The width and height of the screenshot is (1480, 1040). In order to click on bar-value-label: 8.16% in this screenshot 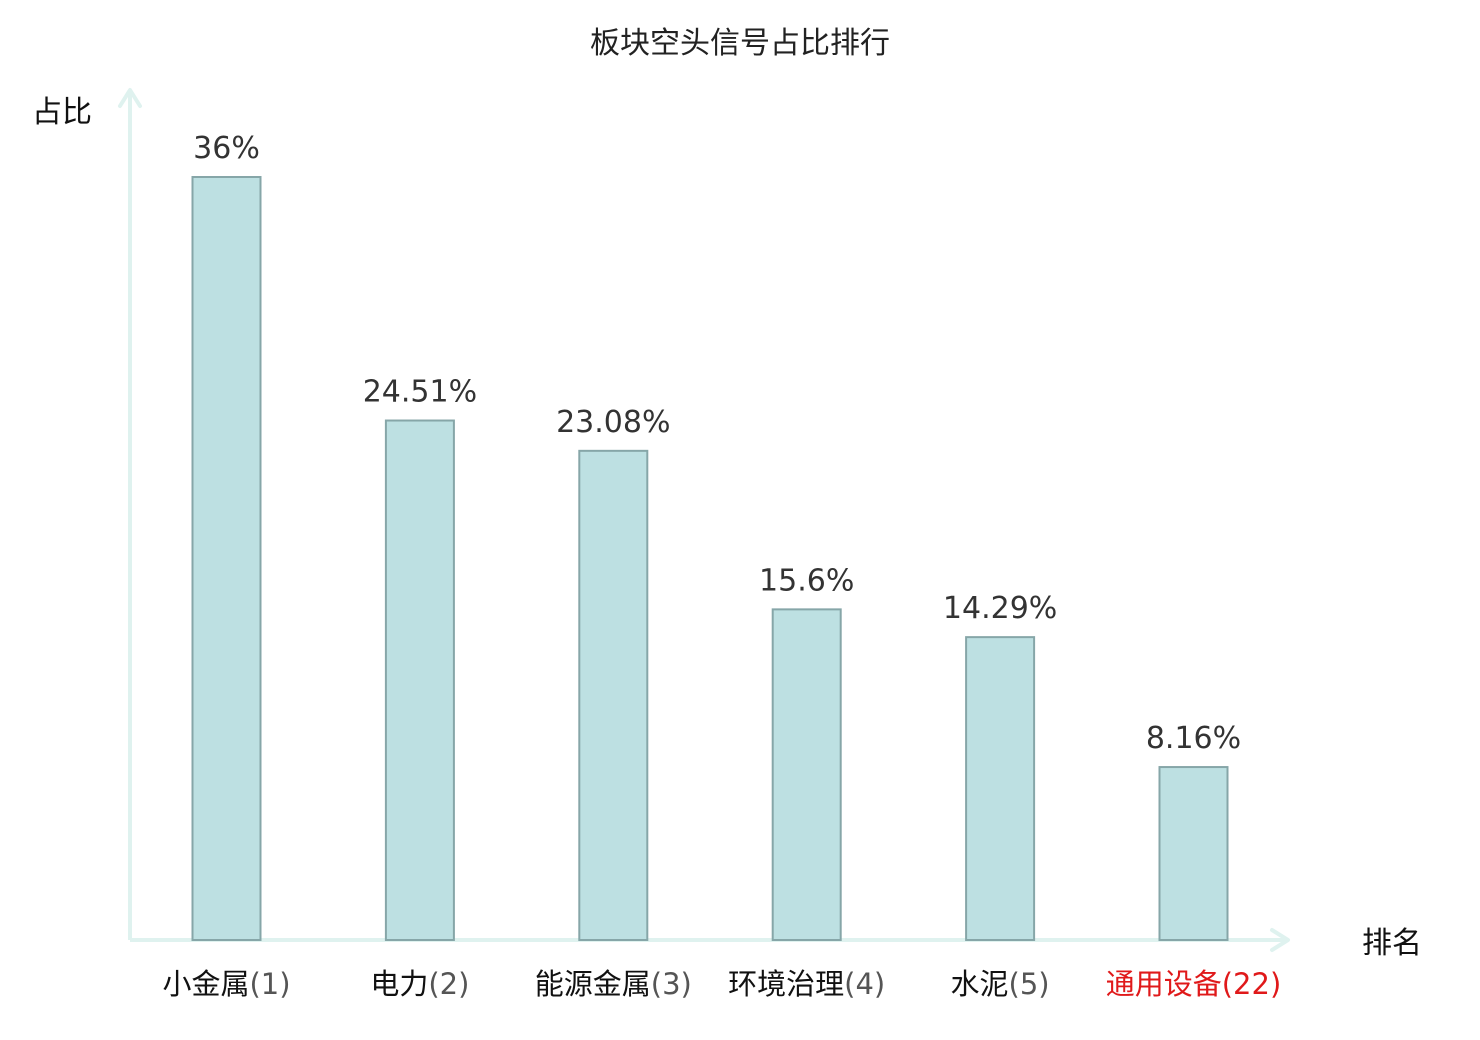, I will do `click(1193, 738)`.